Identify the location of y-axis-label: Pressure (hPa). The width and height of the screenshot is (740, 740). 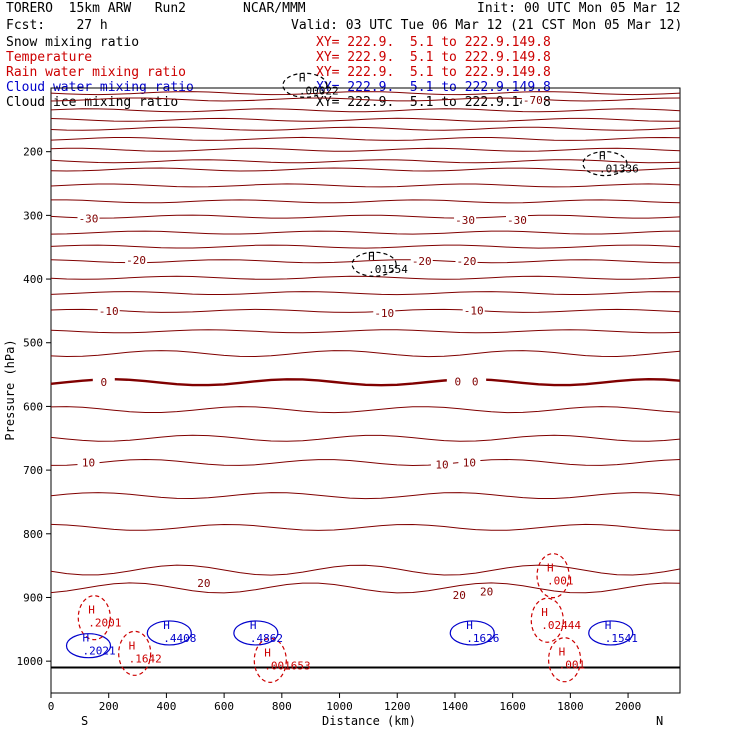
(10, 389).